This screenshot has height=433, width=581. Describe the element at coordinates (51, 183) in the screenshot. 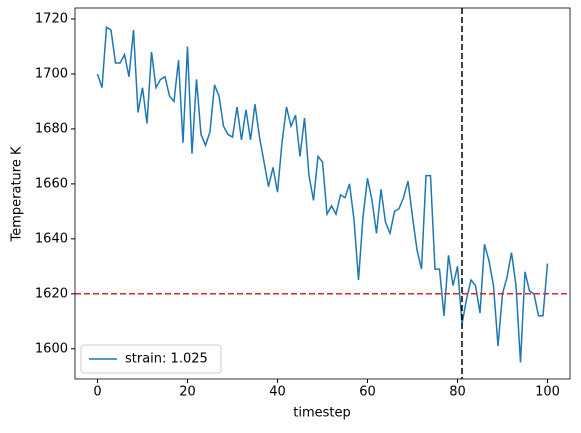

I see `y-tick-label: 1660` at that location.